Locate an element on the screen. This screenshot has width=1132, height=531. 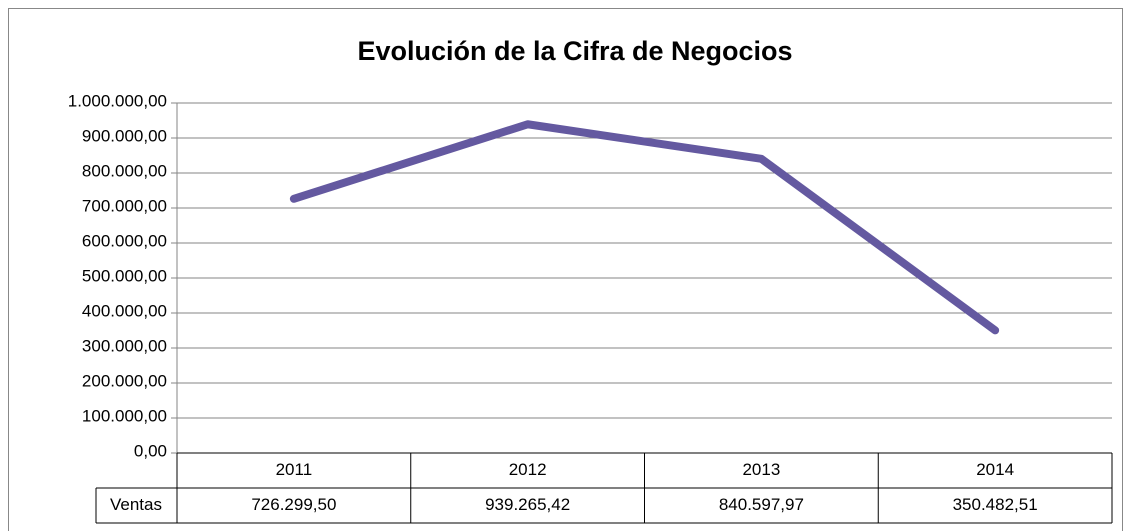
y-tick-label: 200.000,00 is located at coordinates (124, 380).